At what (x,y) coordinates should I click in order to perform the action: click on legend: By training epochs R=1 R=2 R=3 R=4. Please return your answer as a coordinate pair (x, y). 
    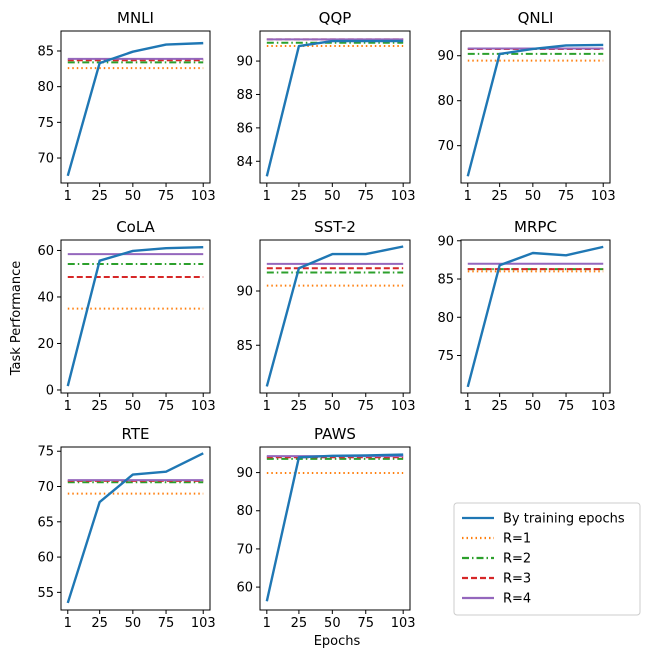
    Looking at the image, I should click on (547, 559).